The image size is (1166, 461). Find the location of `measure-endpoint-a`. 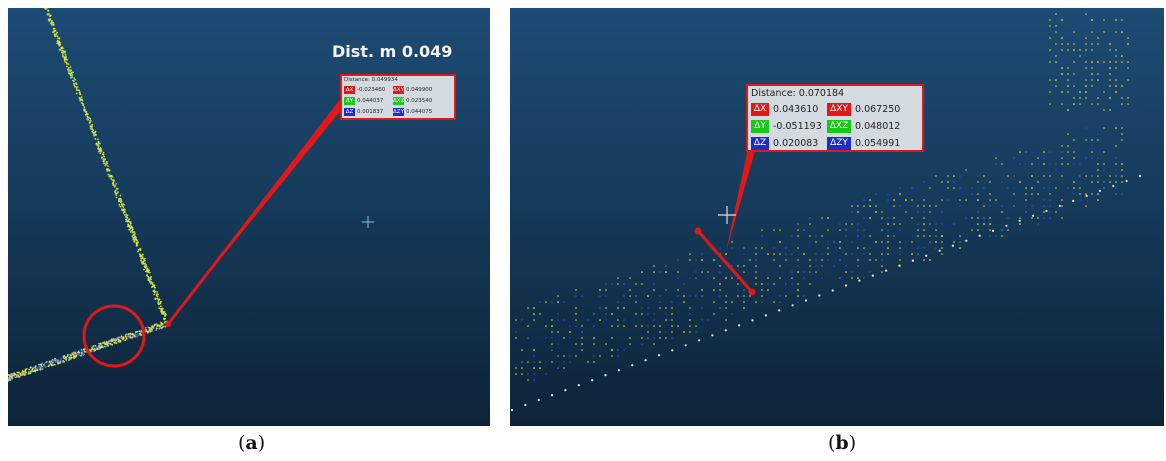

measure-endpoint-a is located at coordinates (168, 324).